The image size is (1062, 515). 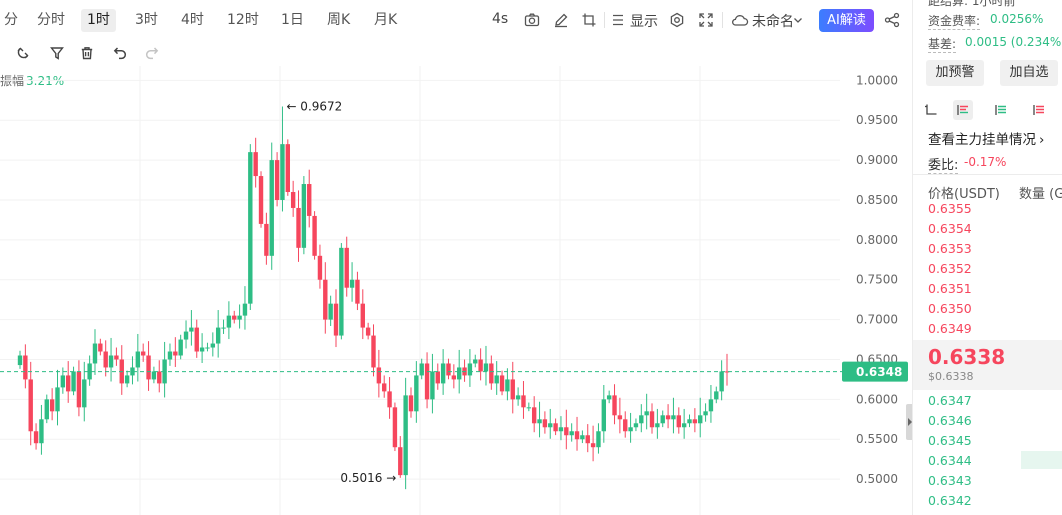 I want to click on bid-depth-bar, so click(x=1041, y=460).